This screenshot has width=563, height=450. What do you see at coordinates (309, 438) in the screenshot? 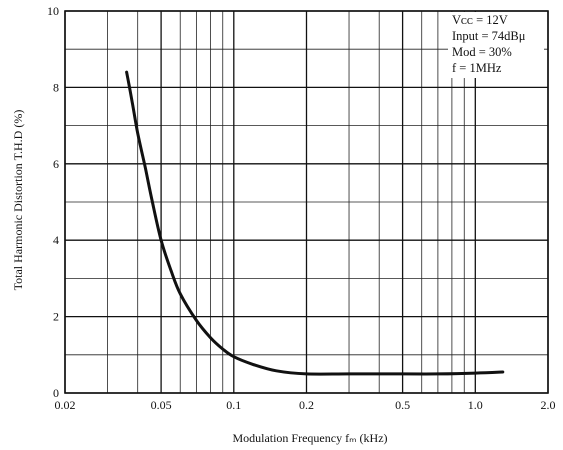
I see `x-axis-label: Modulation Frequency fₘ (kHz)` at bounding box center [309, 438].